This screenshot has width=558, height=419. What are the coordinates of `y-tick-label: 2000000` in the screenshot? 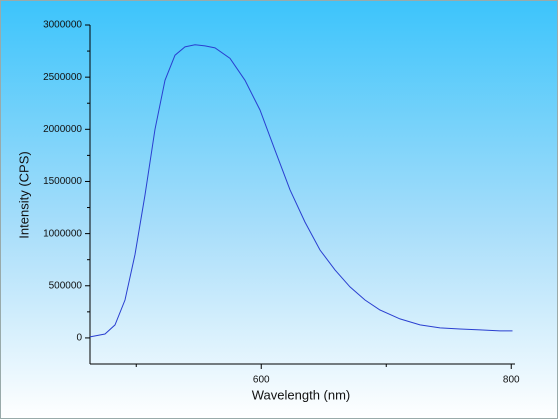 It's located at (62, 129).